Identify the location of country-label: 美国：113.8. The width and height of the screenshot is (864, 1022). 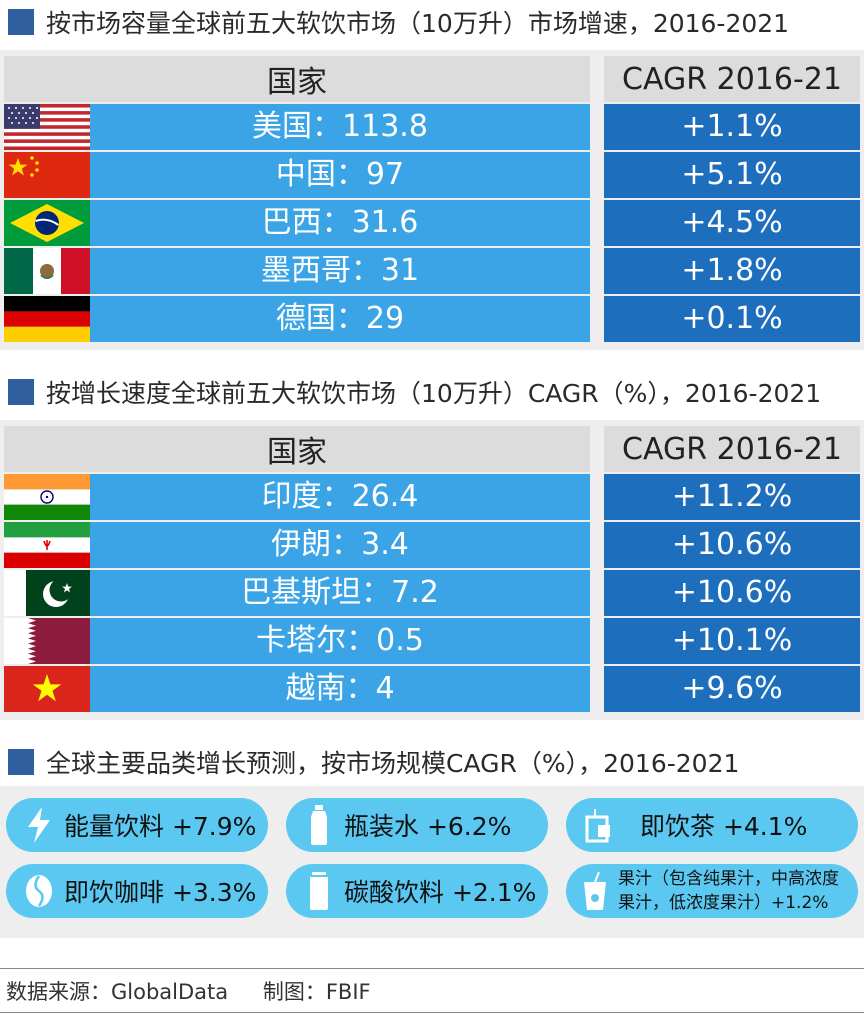
(340, 126).